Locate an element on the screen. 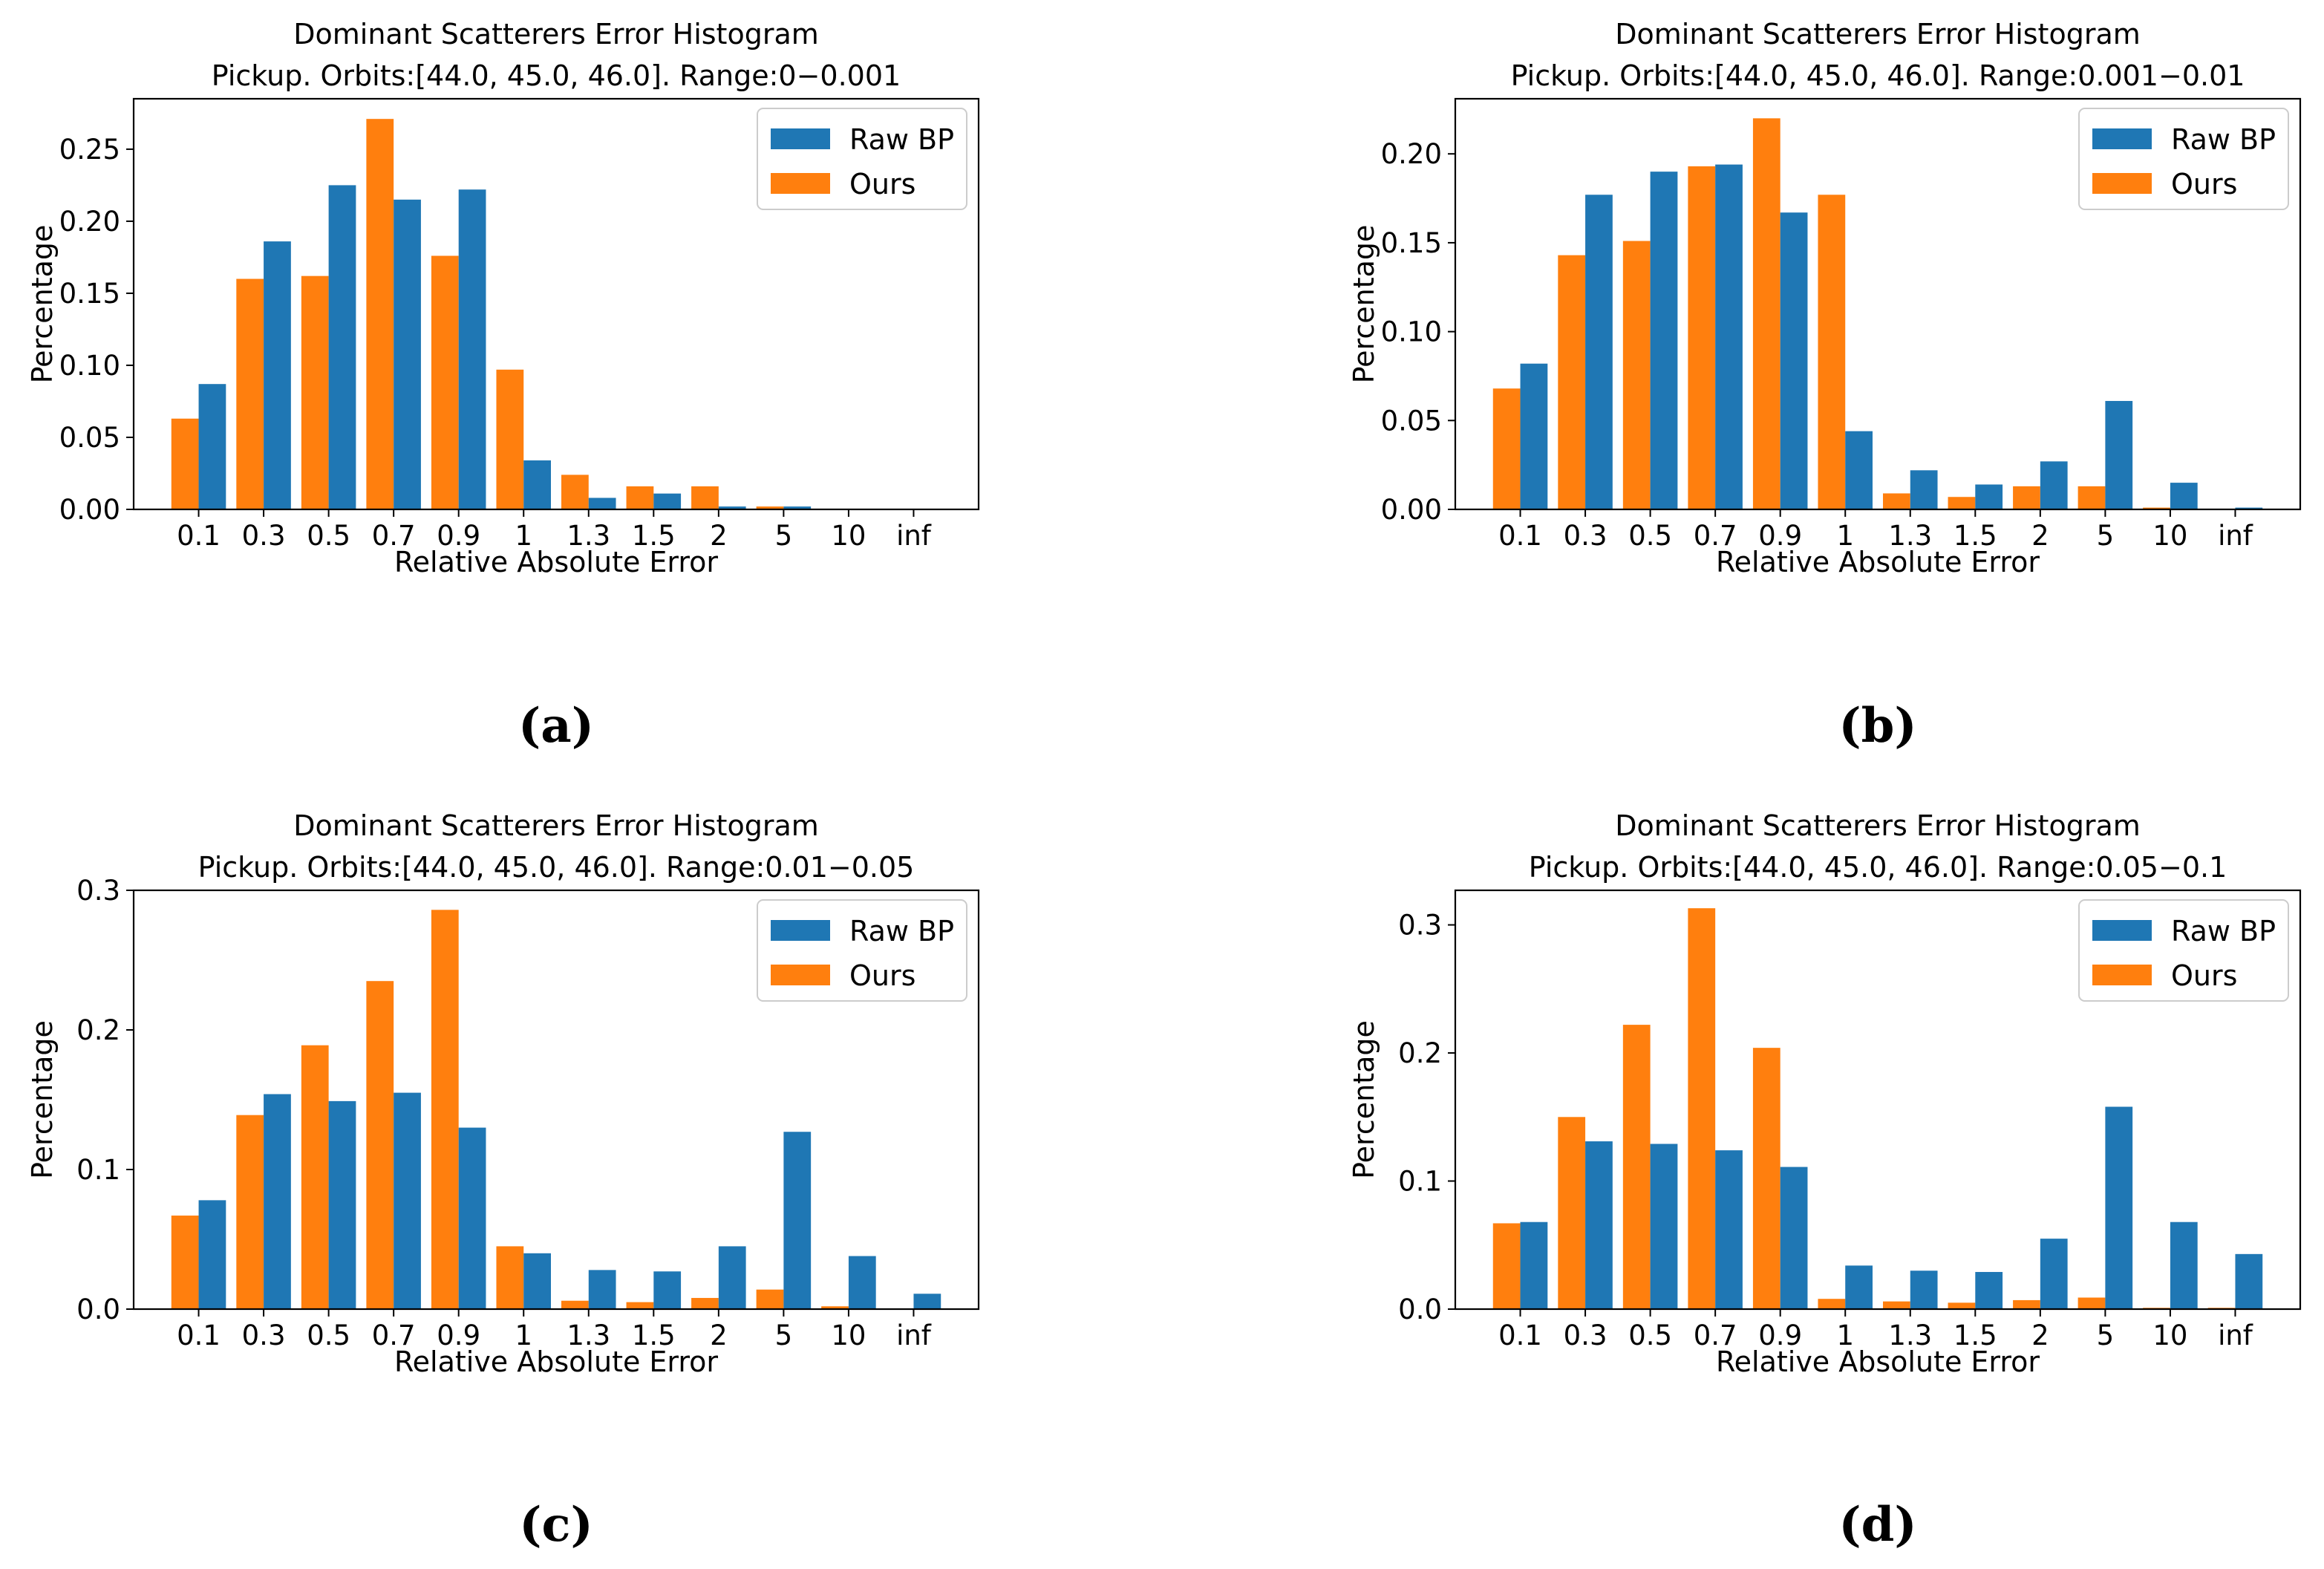 The height and width of the screenshot is (1569, 2324). panel-label: (d) is located at coordinates (1877, 1525).